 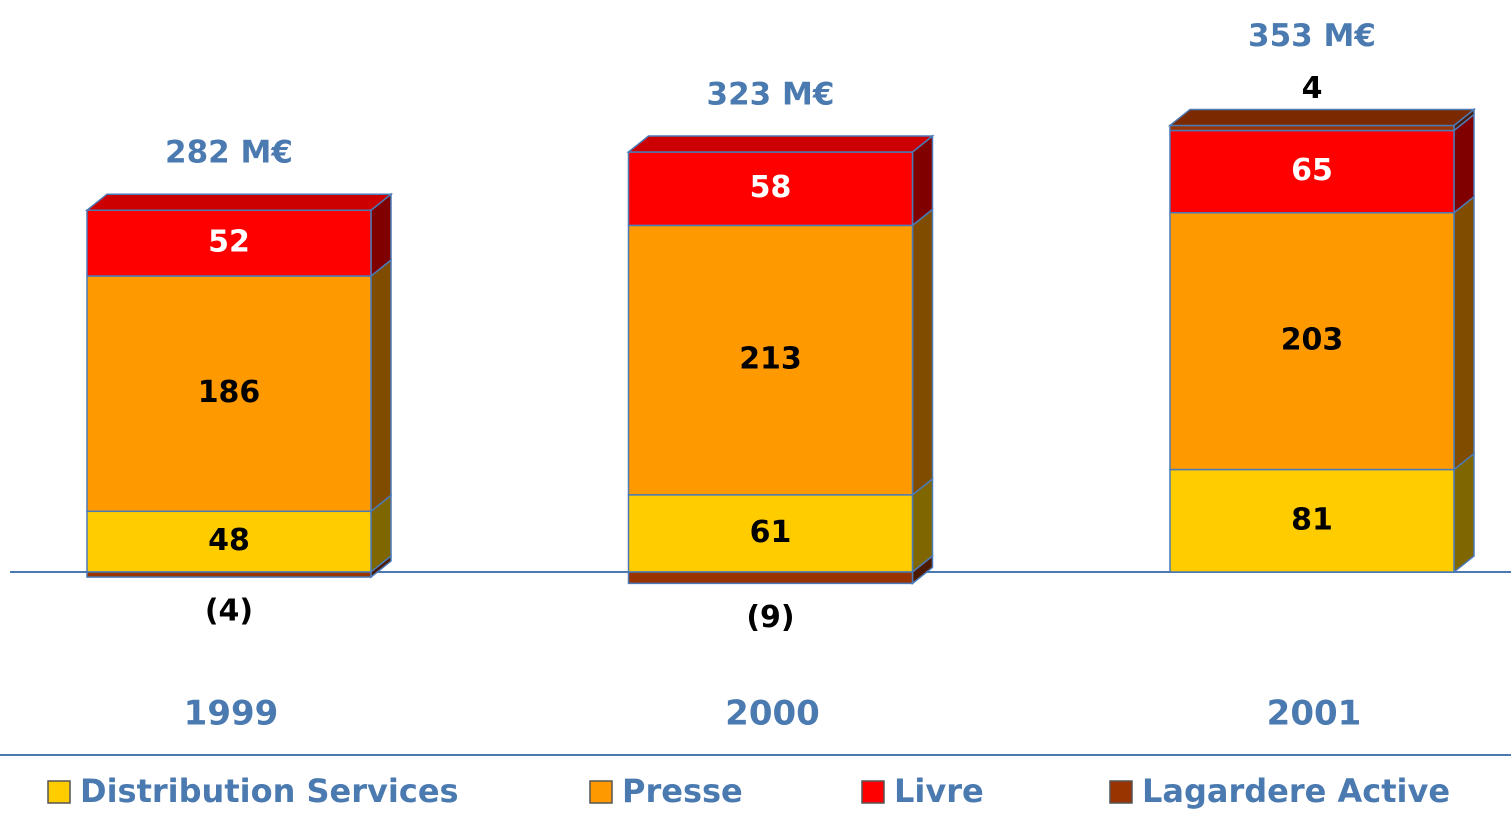 I want to click on x-tick-label: 2001, so click(x=1314, y=714).